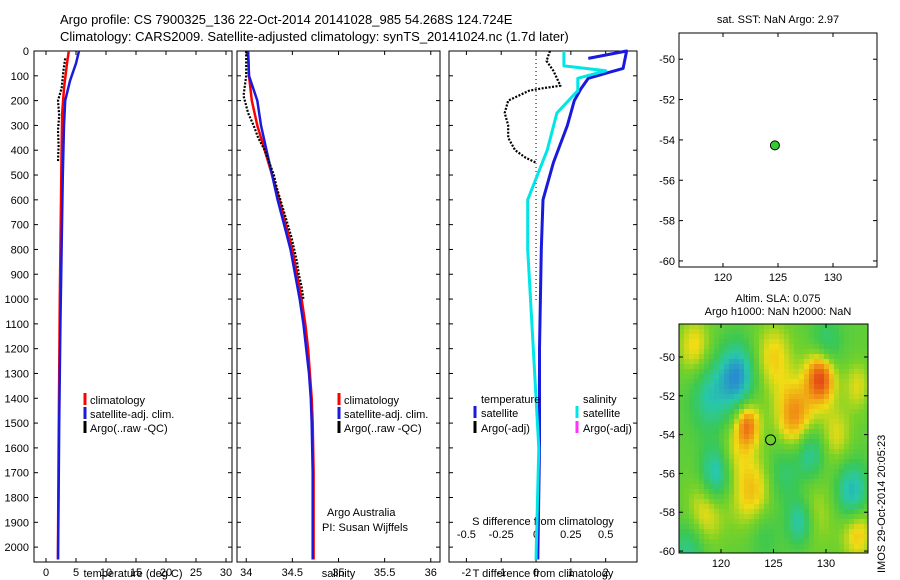 The width and height of the screenshot is (900, 580). What do you see at coordinates (20, 77) in the screenshot?
I see `y-tick-label: 100` at bounding box center [20, 77].